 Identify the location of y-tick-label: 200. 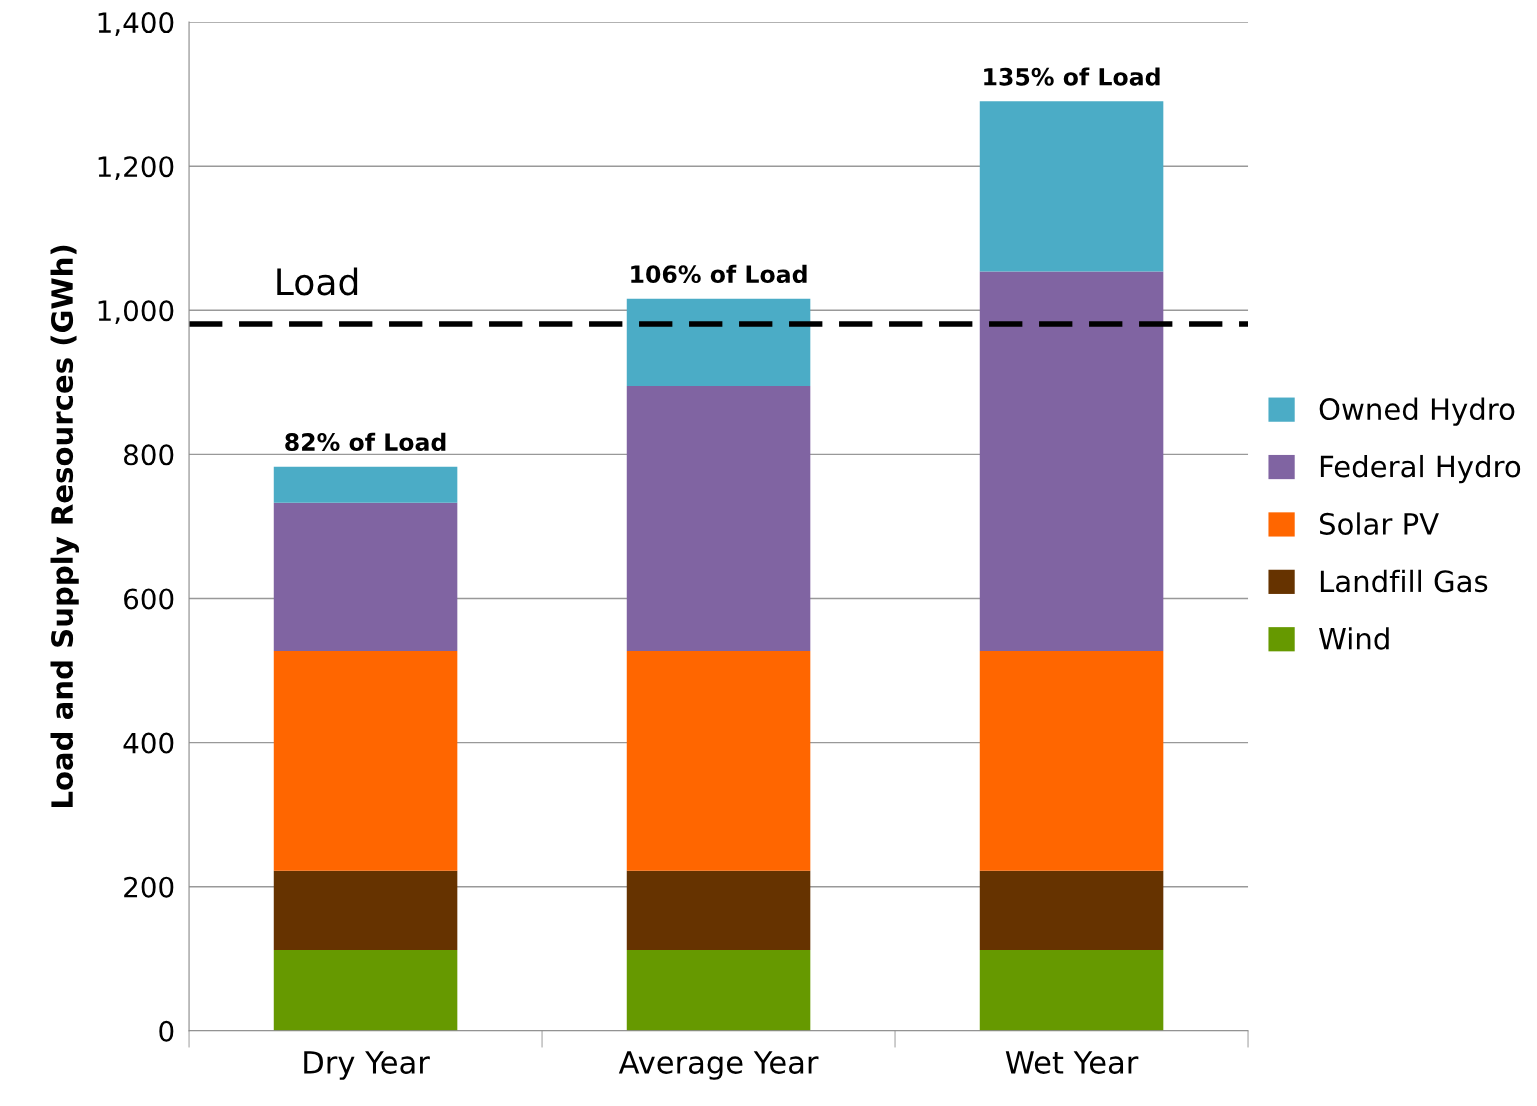
(149, 887).